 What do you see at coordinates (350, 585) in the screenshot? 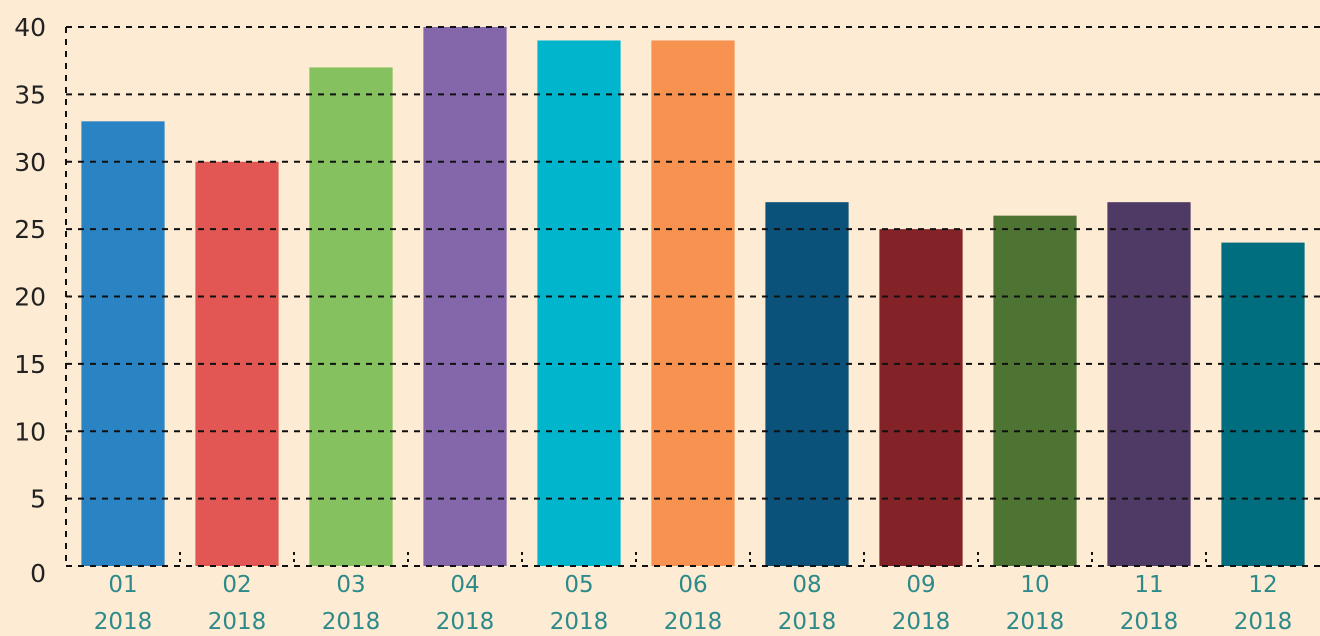
I see `x-tick-label-line: 03` at bounding box center [350, 585].